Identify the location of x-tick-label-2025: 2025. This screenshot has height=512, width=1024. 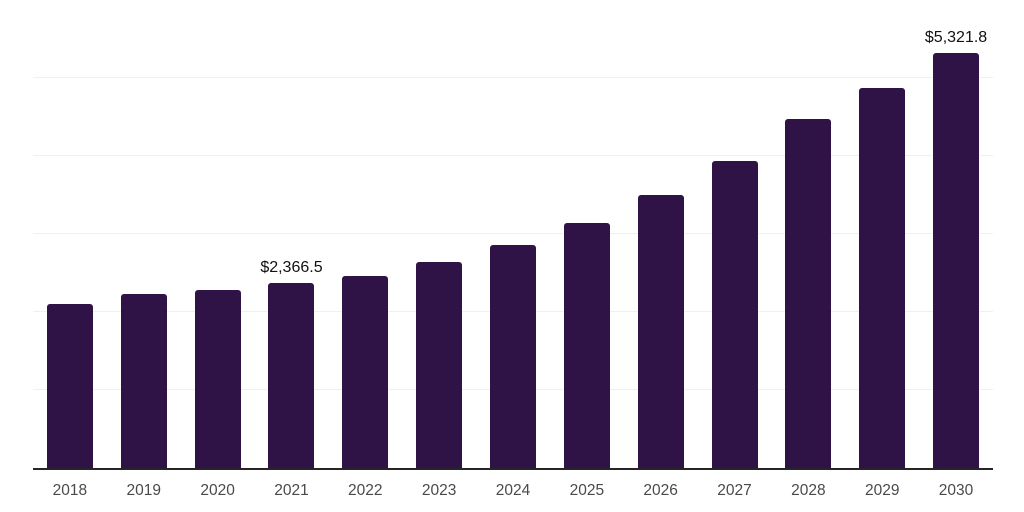
(587, 490).